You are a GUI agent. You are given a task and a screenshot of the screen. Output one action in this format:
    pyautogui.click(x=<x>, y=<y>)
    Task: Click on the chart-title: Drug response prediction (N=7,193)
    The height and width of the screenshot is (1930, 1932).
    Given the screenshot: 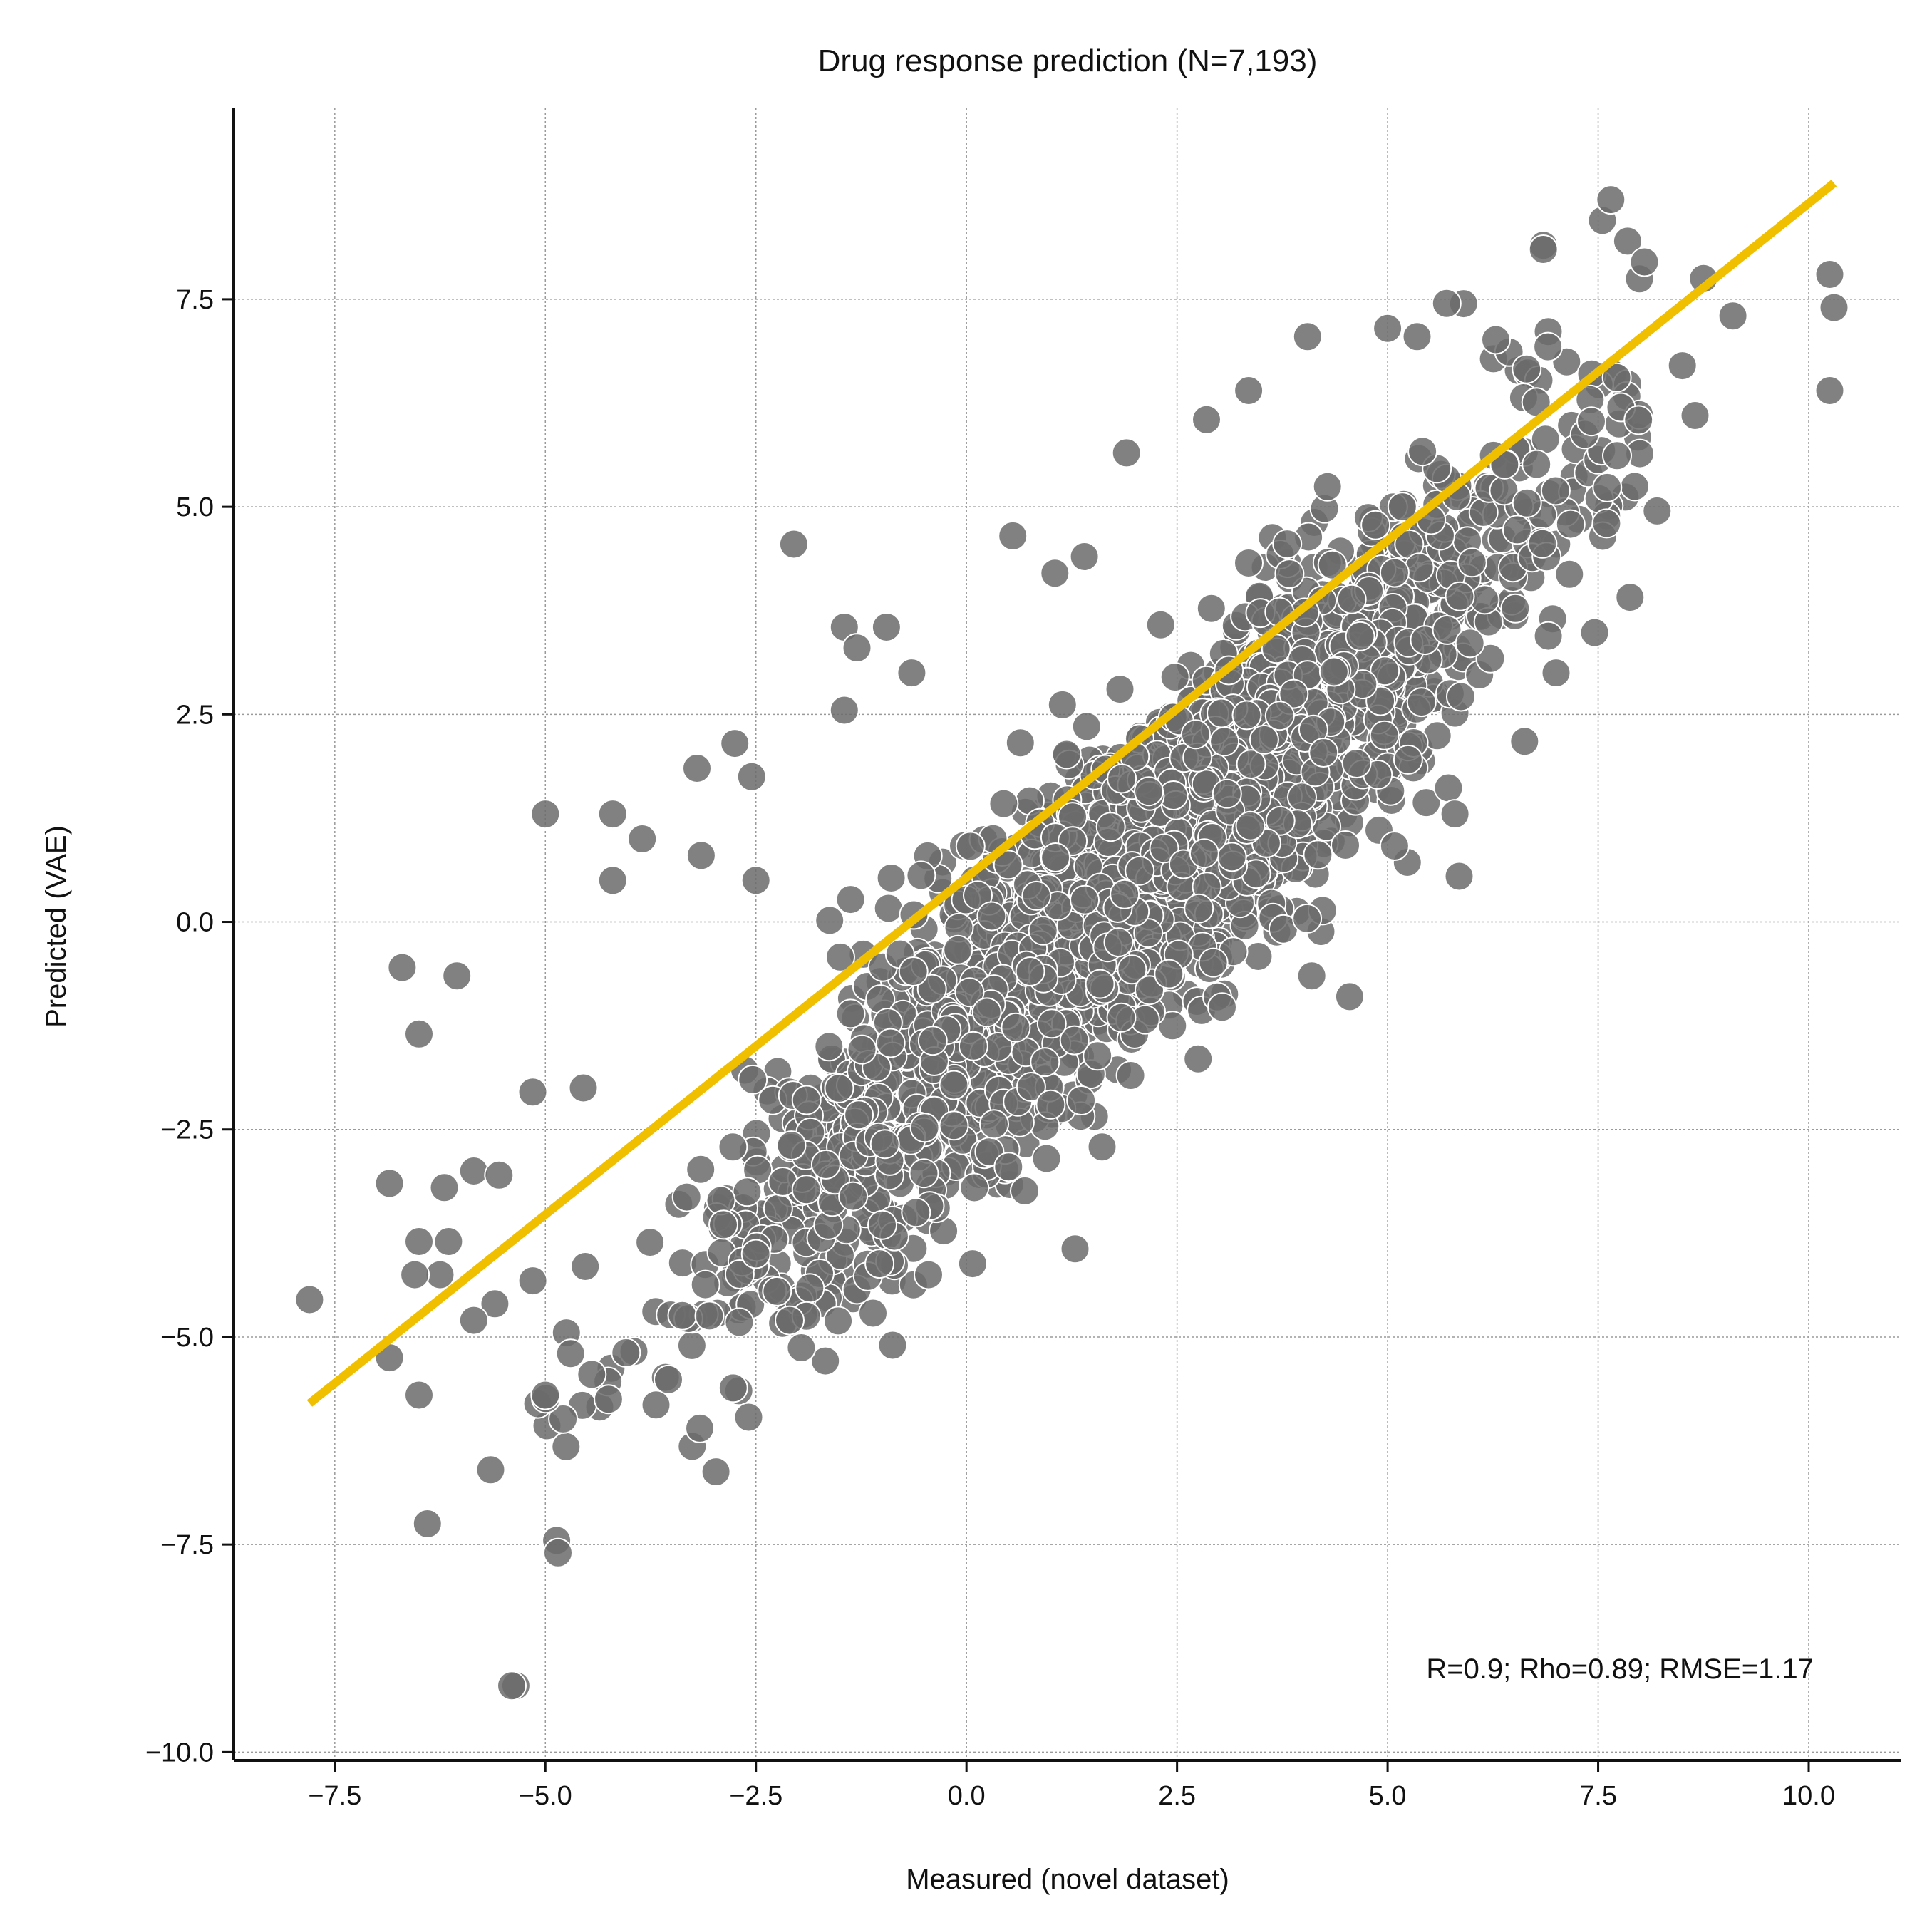 What is the action you would take?
    pyautogui.click(x=1068, y=61)
    